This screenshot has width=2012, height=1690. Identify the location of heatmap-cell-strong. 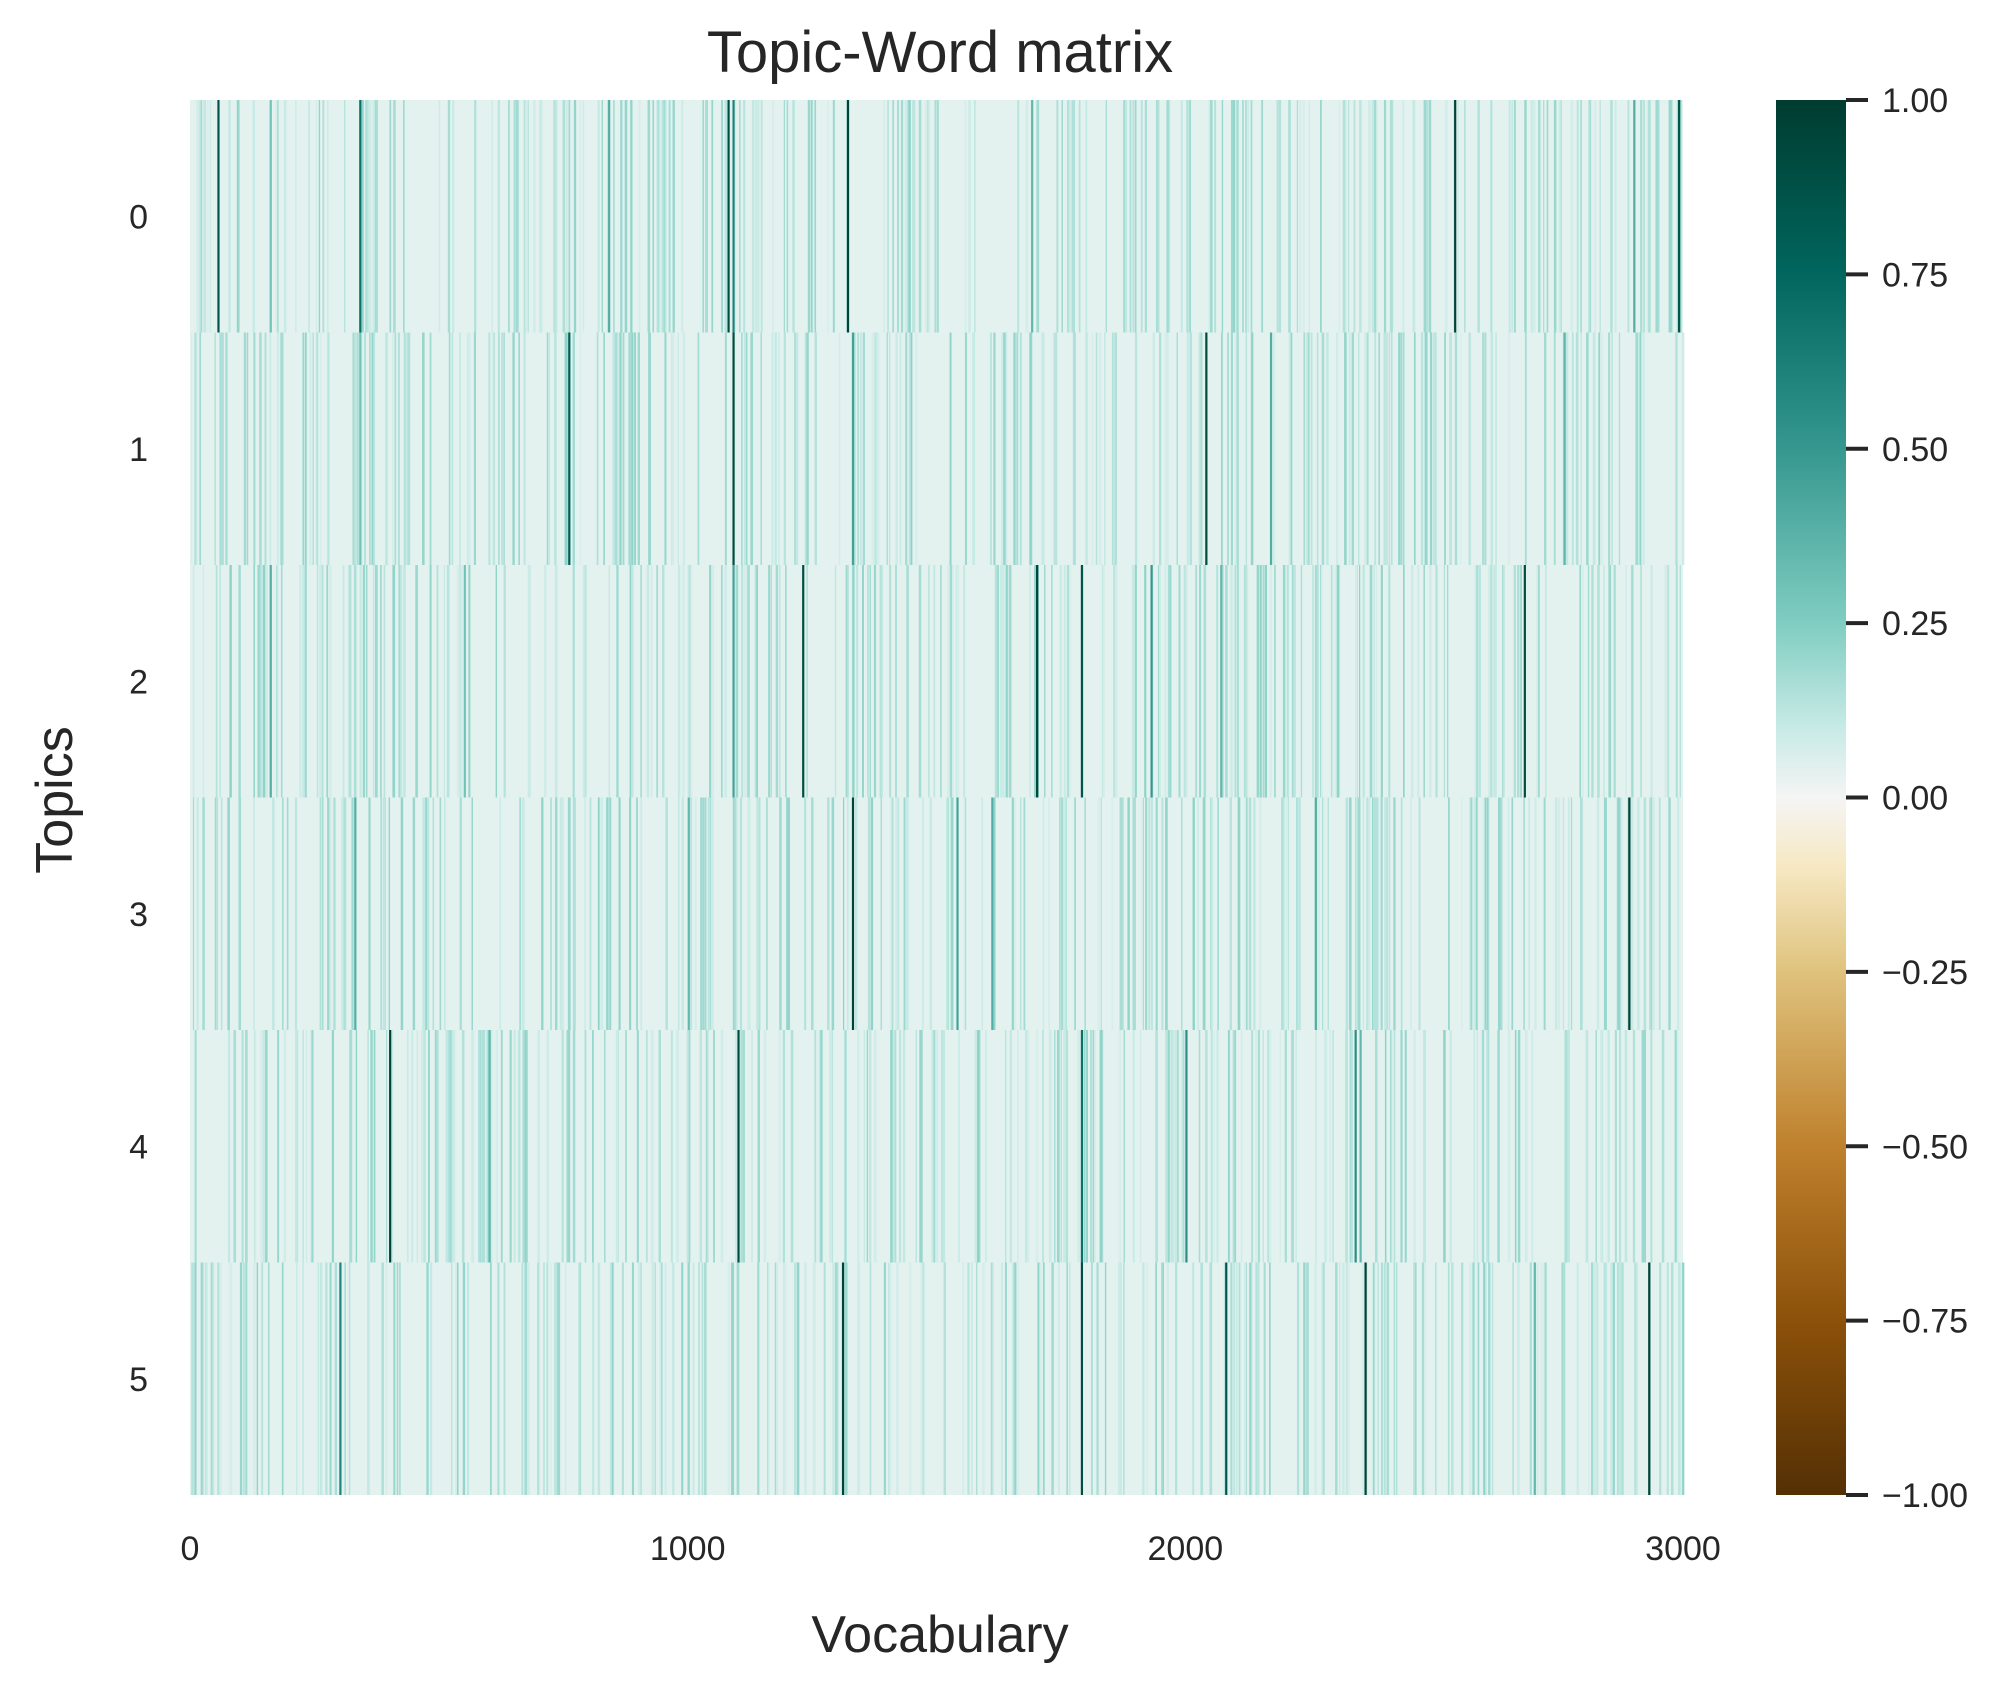
(464, 681).